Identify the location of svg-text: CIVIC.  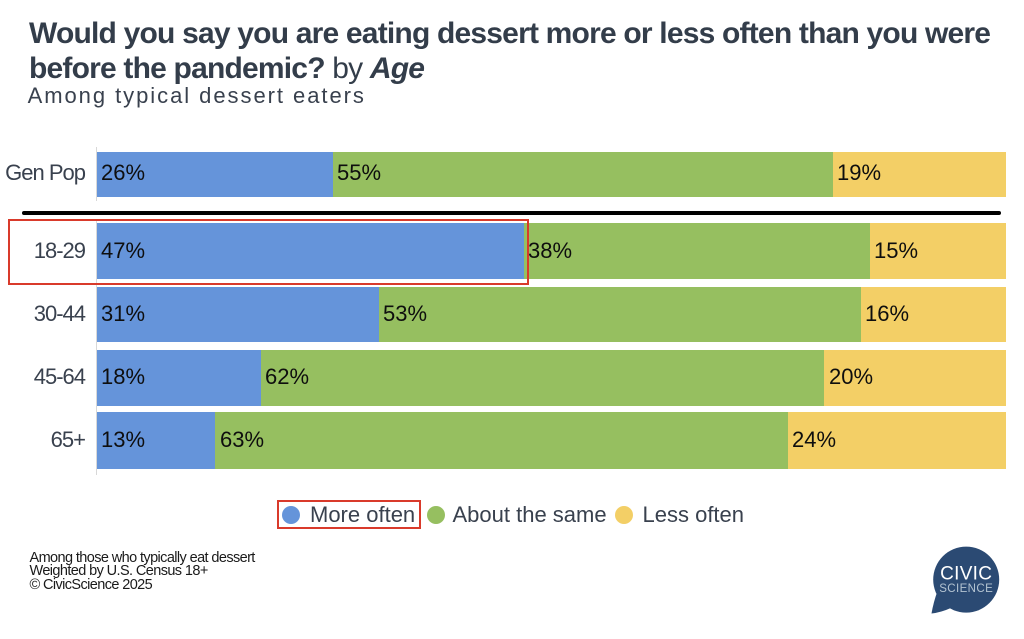
(966, 574).